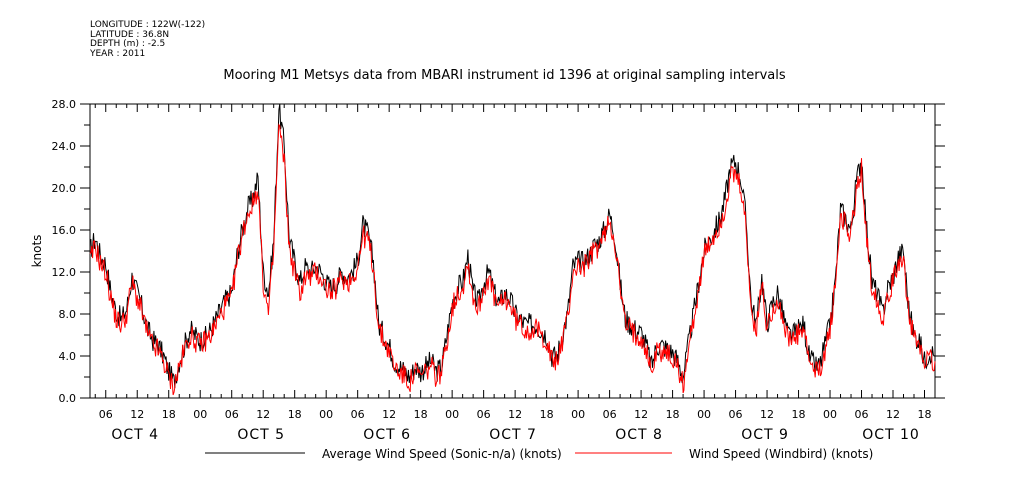 The image size is (1009, 504). Describe the element at coordinates (148, 25) in the screenshot. I see `meta-longitude: LONGITUDE : 122W(-122)` at that location.